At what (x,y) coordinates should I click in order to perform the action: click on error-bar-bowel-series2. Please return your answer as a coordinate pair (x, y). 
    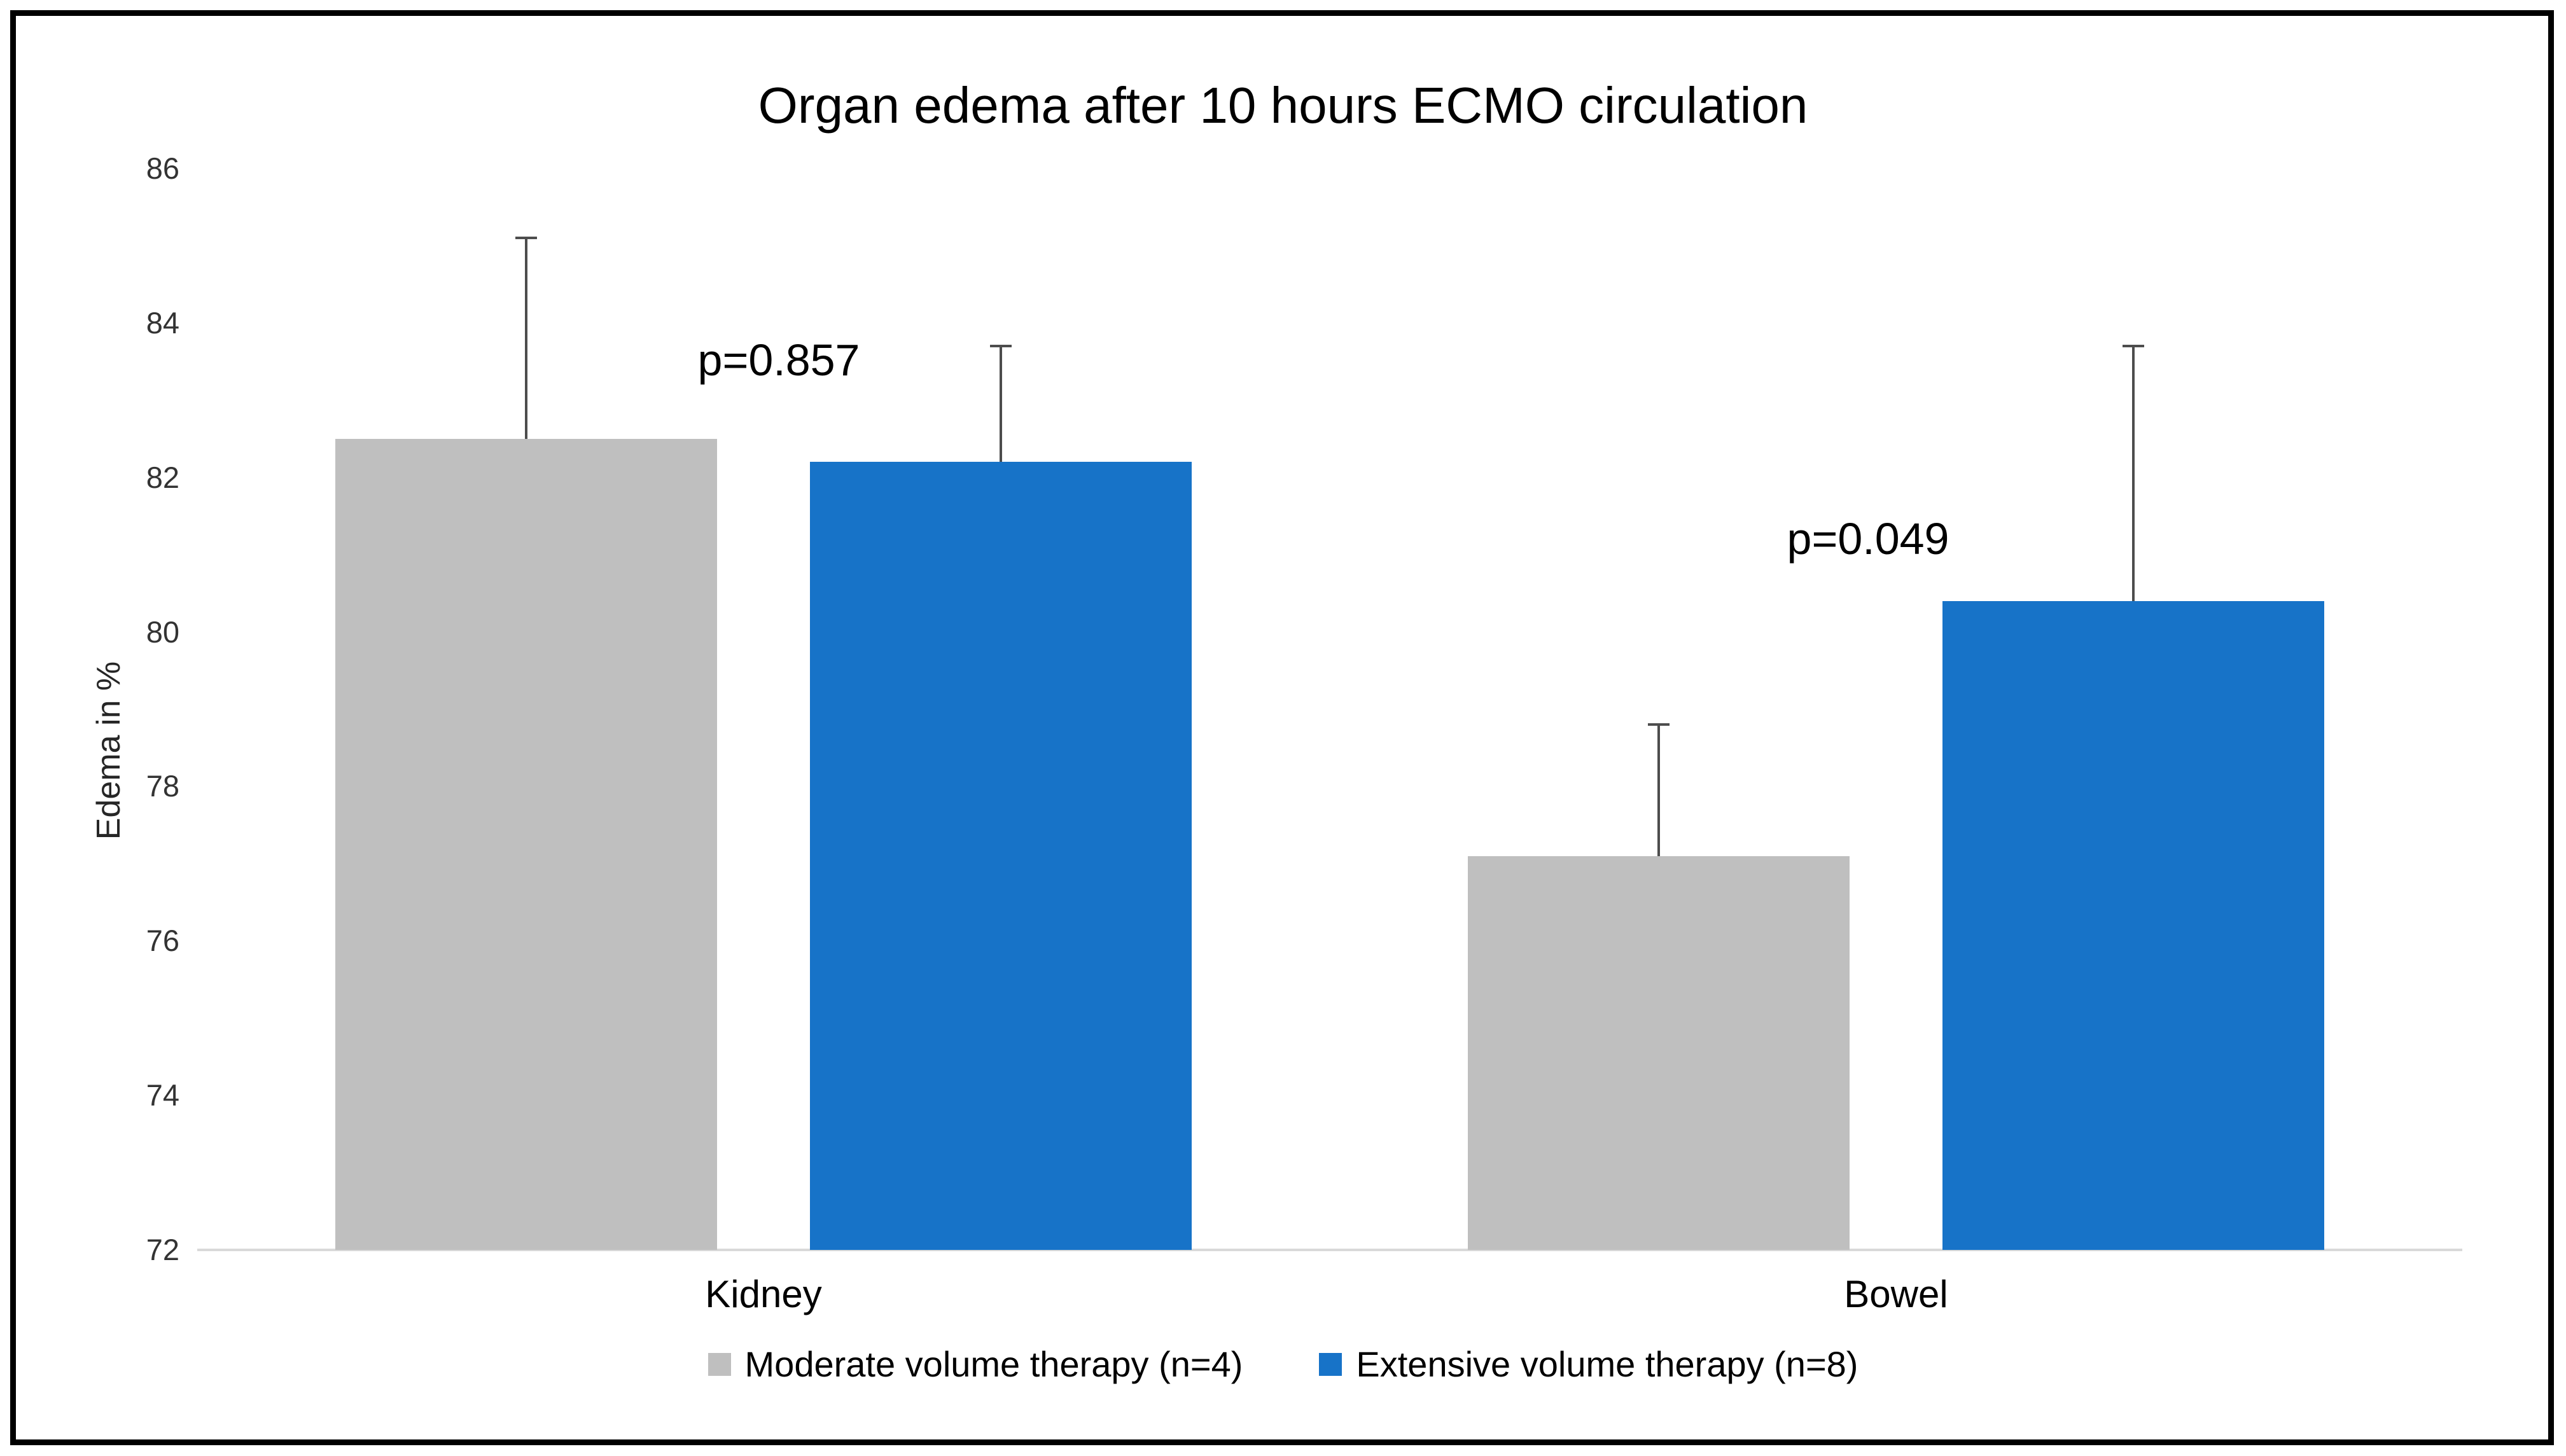
    Looking at the image, I should click on (2134, 473).